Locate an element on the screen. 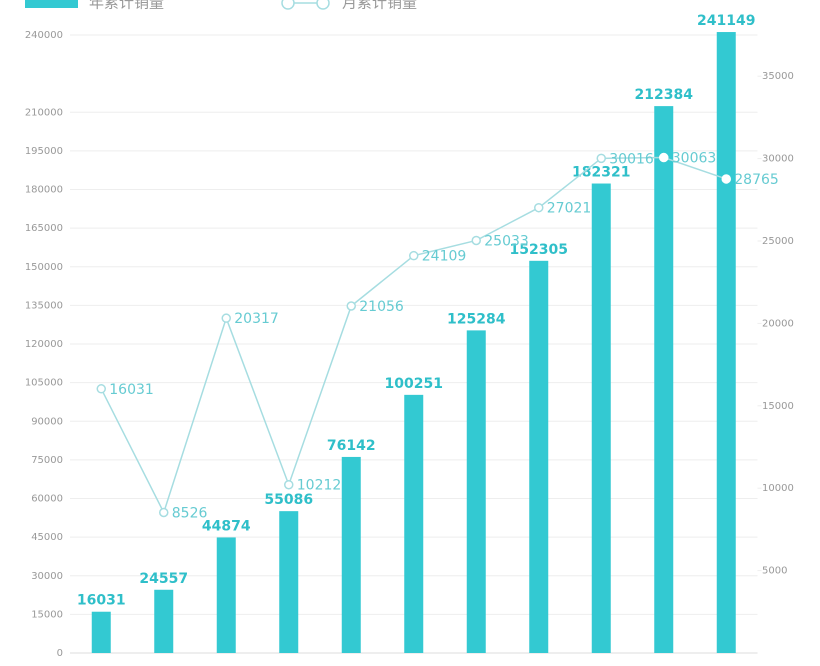 This screenshot has height=666, width=820. y-tick-label: 0 is located at coordinates (60, 653).